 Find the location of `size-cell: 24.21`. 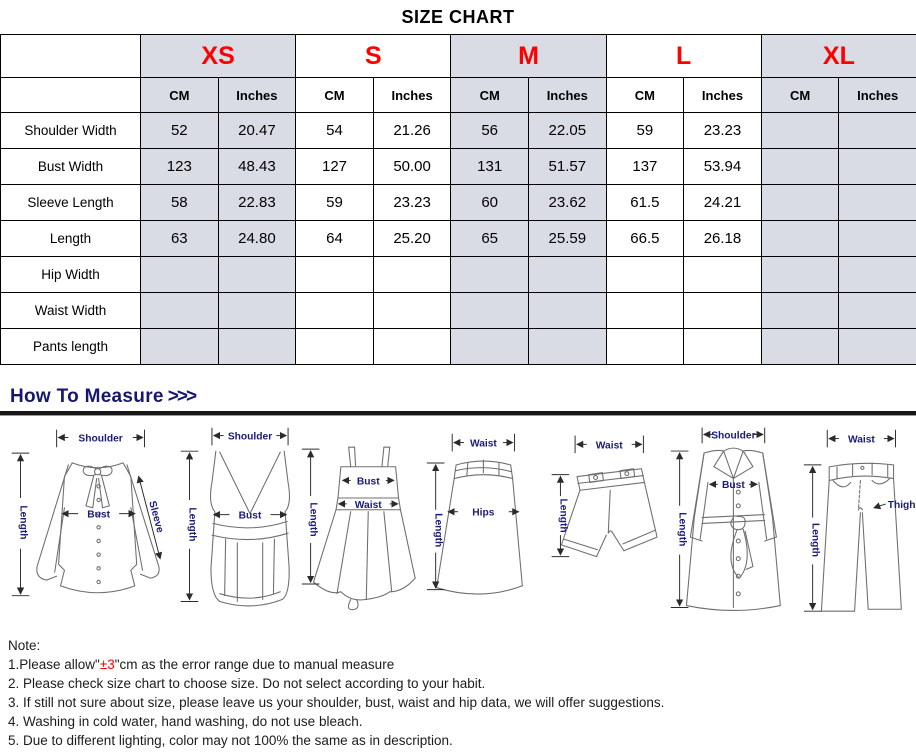

size-cell: 24.21 is located at coordinates (722, 202).